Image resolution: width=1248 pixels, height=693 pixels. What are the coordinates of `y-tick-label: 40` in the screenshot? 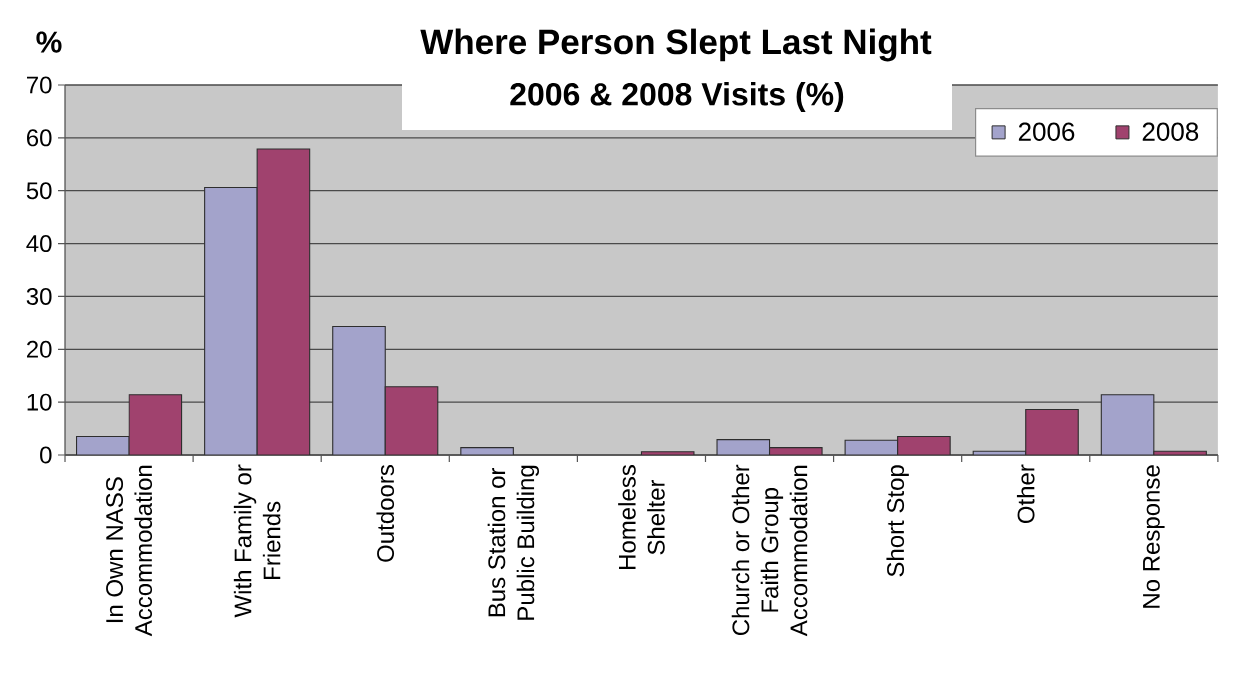 It's located at (39, 244).